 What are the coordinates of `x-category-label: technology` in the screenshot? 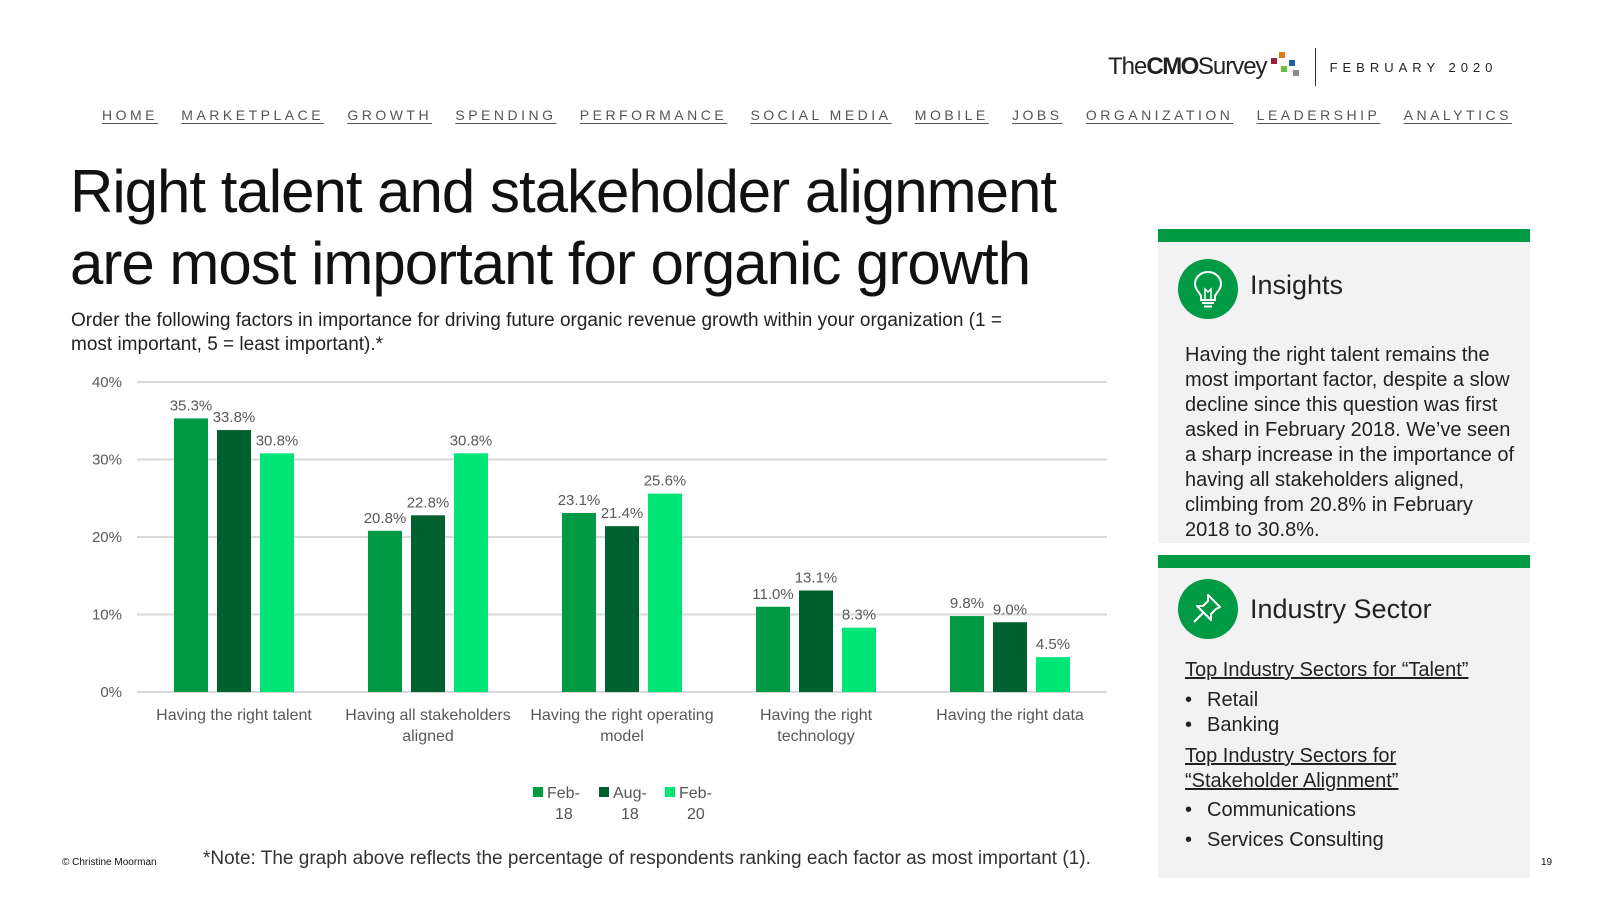 It's located at (815, 736).